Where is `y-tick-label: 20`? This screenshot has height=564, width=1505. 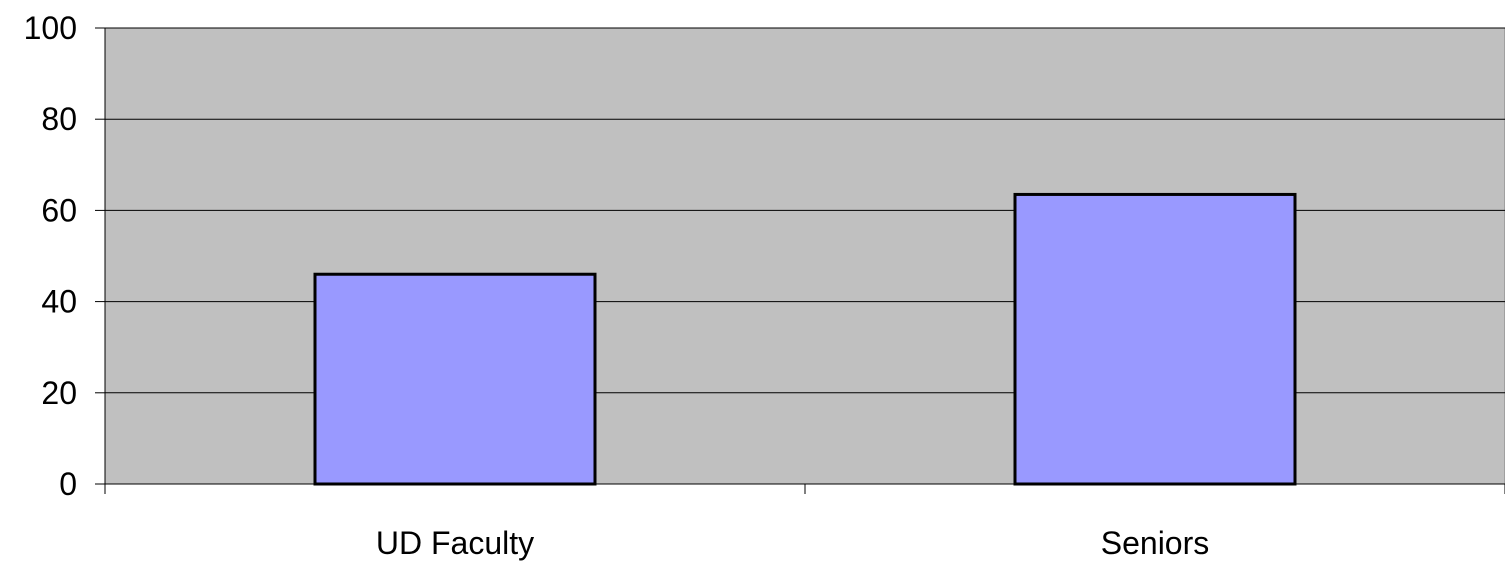
y-tick-label: 20 is located at coordinates (59, 393).